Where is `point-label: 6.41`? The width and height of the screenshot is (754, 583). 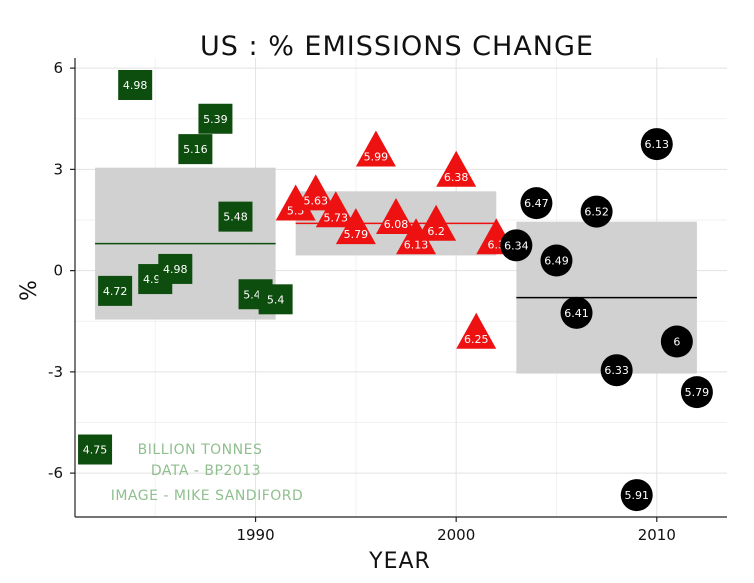
point-label: 6.41 is located at coordinates (576, 313).